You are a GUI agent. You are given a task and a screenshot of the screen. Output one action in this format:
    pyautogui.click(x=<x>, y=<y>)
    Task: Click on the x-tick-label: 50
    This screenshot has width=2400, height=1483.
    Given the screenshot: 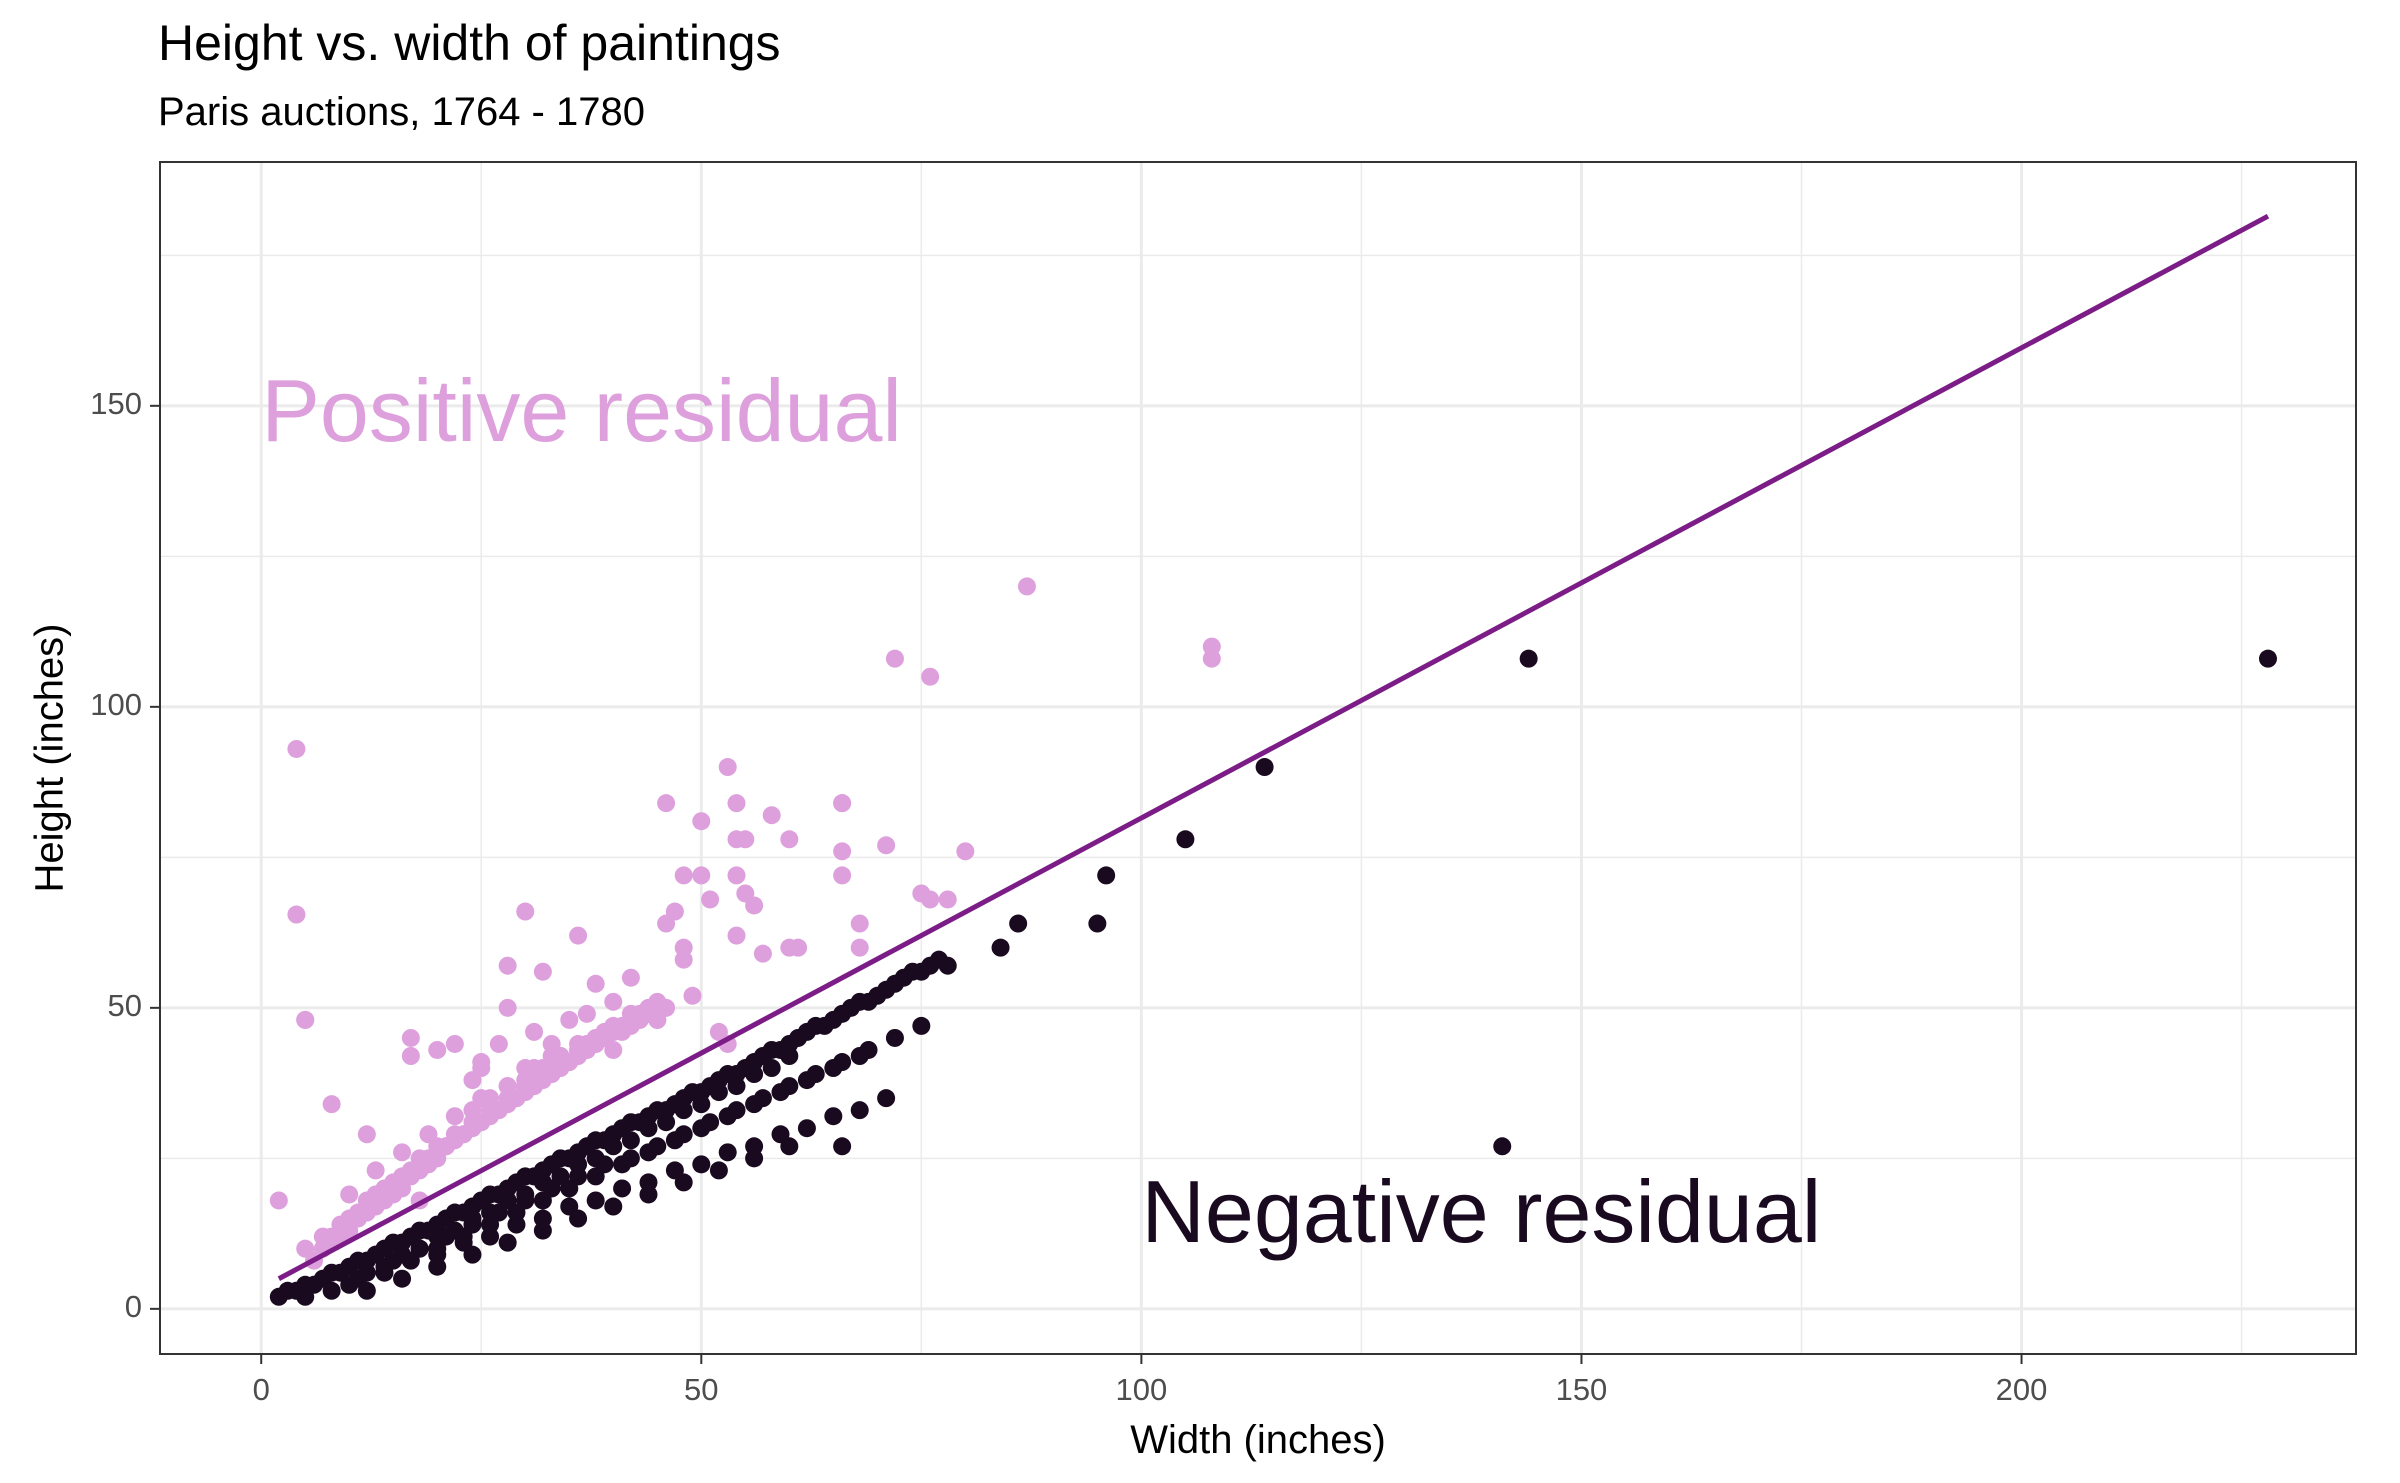 What is the action you would take?
    pyautogui.click(x=701, y=1389)
    